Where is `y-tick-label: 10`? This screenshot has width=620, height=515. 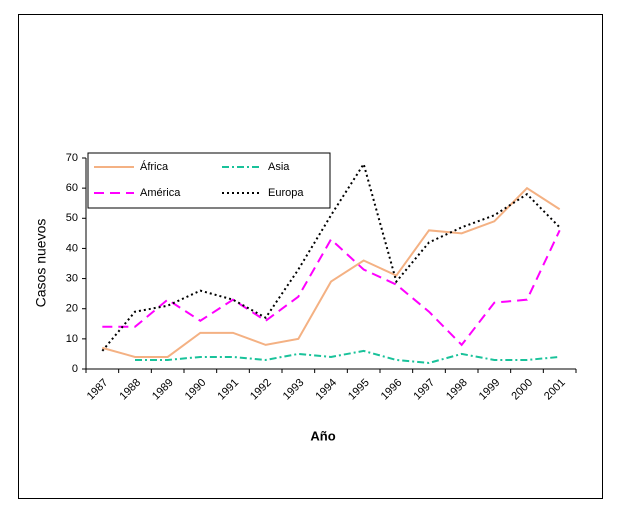
y-tick-label: 10 is located at coordinates (72, 339).